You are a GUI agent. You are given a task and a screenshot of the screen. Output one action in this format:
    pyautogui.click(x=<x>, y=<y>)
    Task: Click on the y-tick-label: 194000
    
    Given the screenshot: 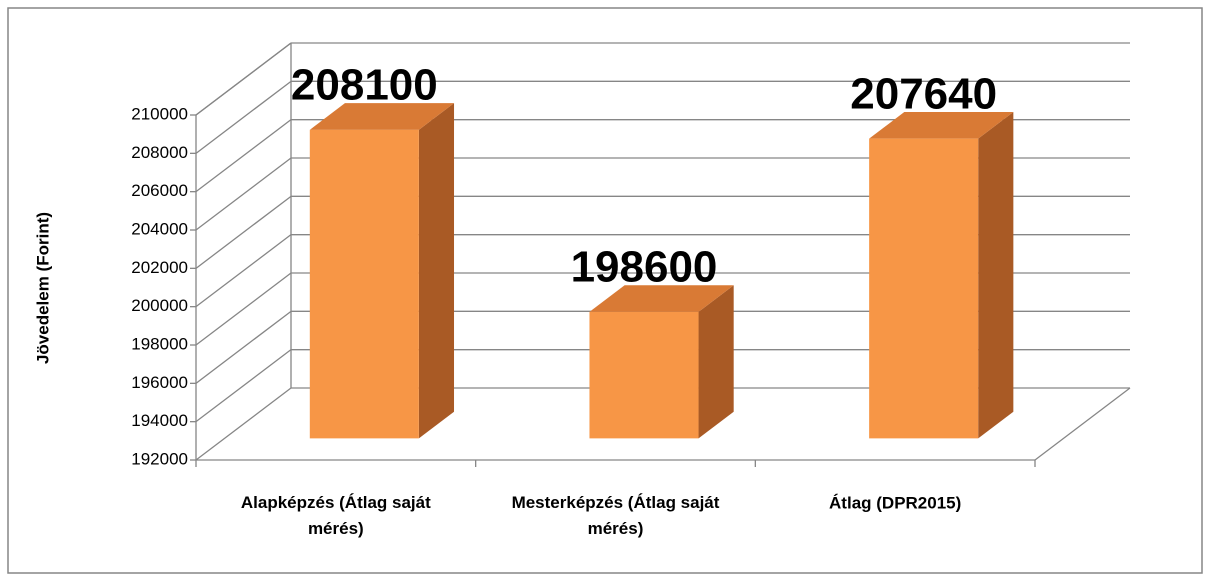 What is the action you would take?
    pyautogui.click(x=159, y=420)
    